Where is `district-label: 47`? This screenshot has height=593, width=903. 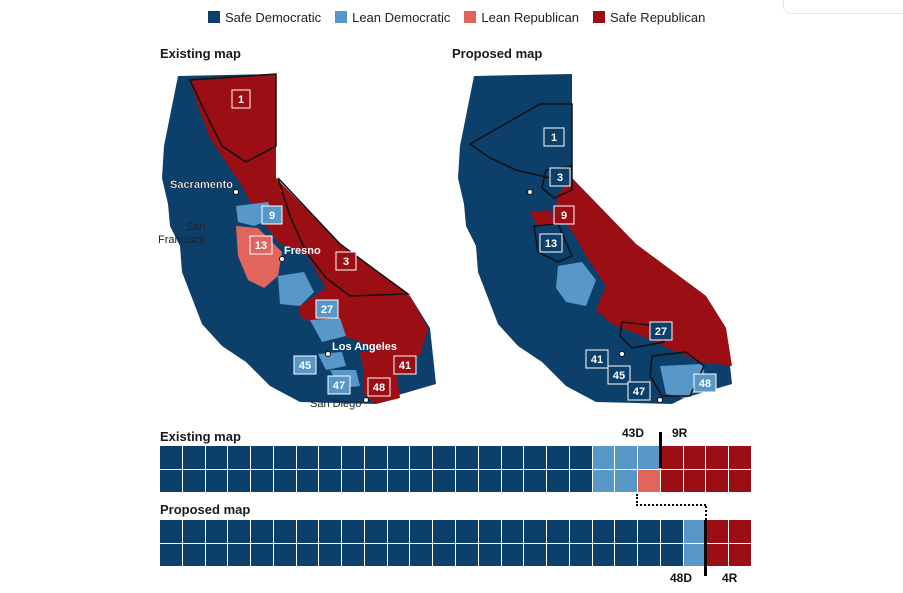
district-label: 47 is located at coordinates (339, 385).